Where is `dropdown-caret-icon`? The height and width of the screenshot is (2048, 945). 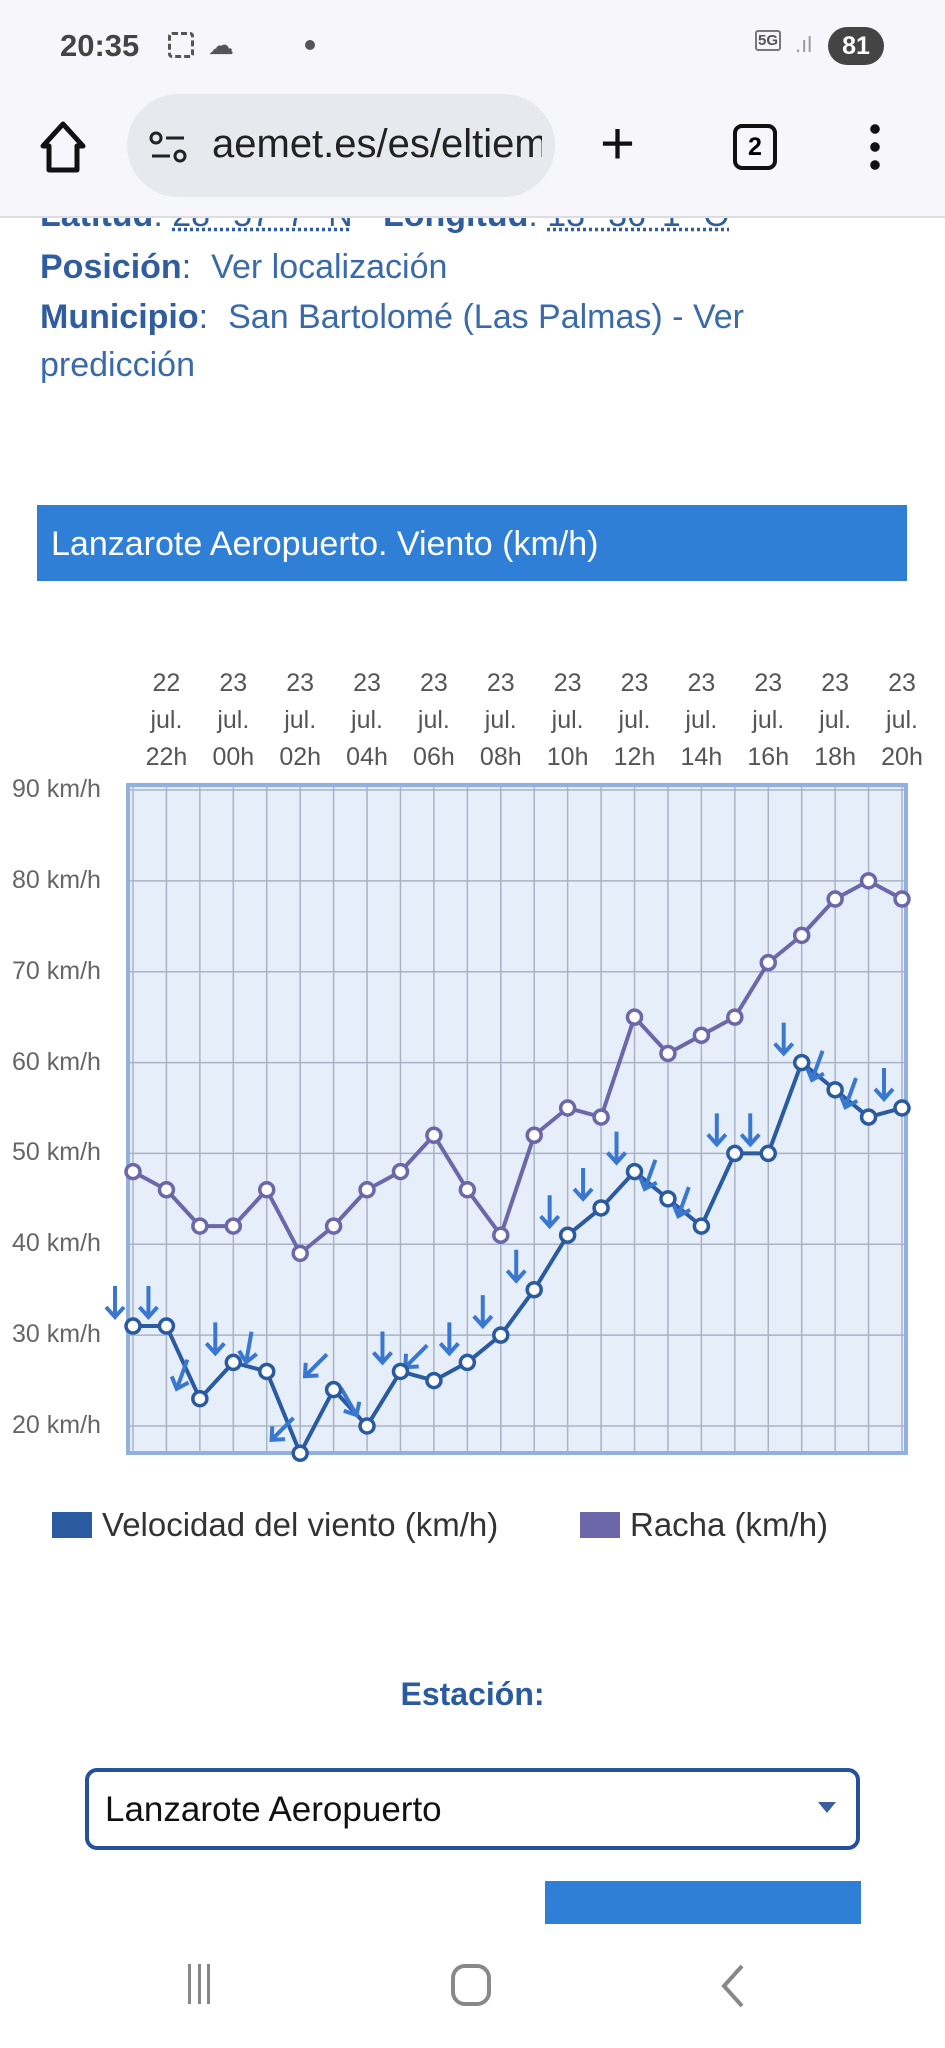
dropdown-caret-icon is located at coordinates (827, 1807).